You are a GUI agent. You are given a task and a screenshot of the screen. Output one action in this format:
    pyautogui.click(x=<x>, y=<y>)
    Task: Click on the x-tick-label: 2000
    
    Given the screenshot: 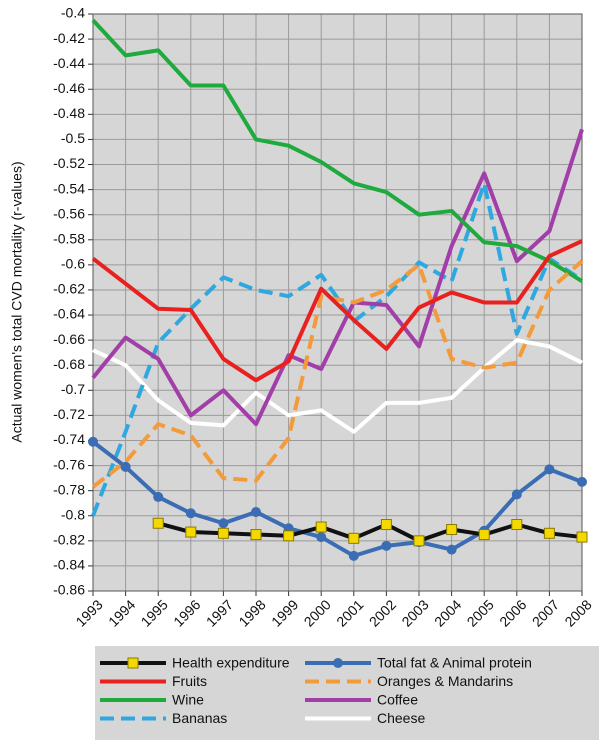 What is the action you would take?
    pyautogui.click(x=317, y=612)
    